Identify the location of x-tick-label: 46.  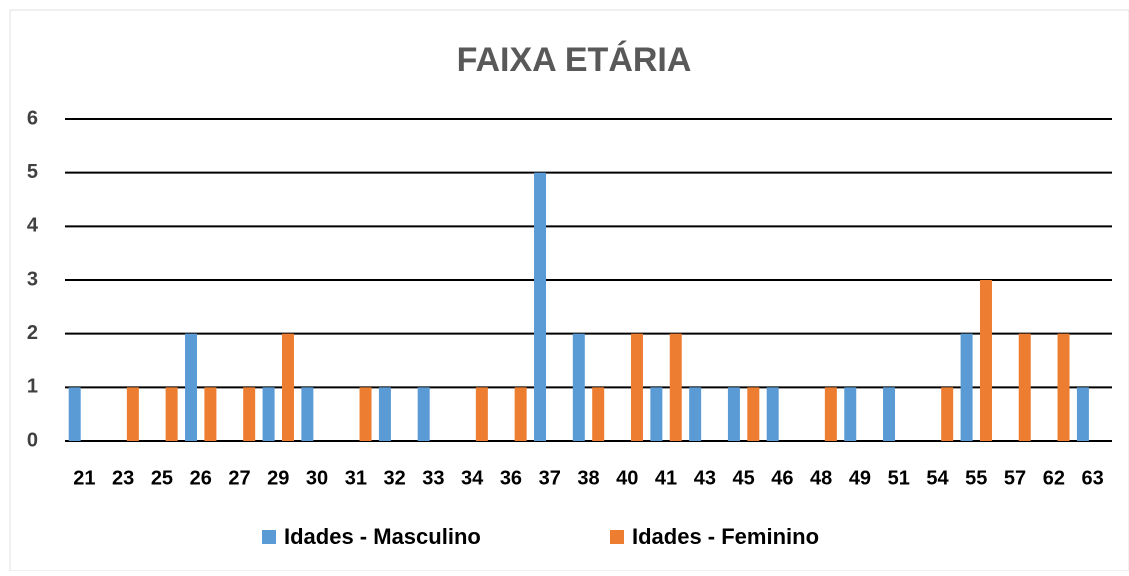
(782, 478).